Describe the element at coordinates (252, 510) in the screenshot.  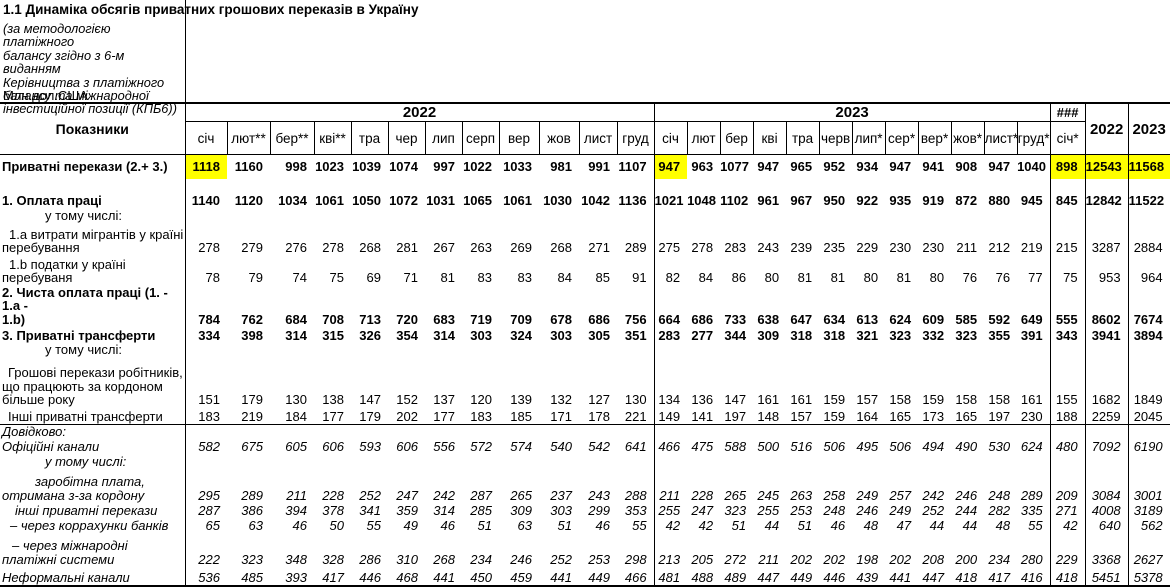
I see `cell: 386` at that location.